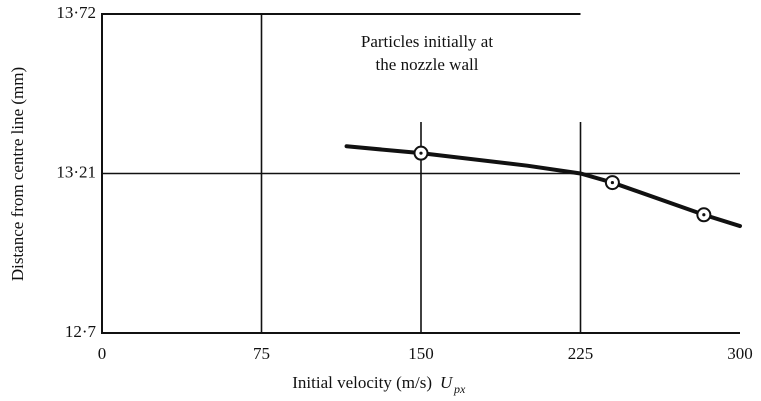  Describe the element at coordinates (102, 353) in the screenshot. I see `x-tick-label: 0` at that location.